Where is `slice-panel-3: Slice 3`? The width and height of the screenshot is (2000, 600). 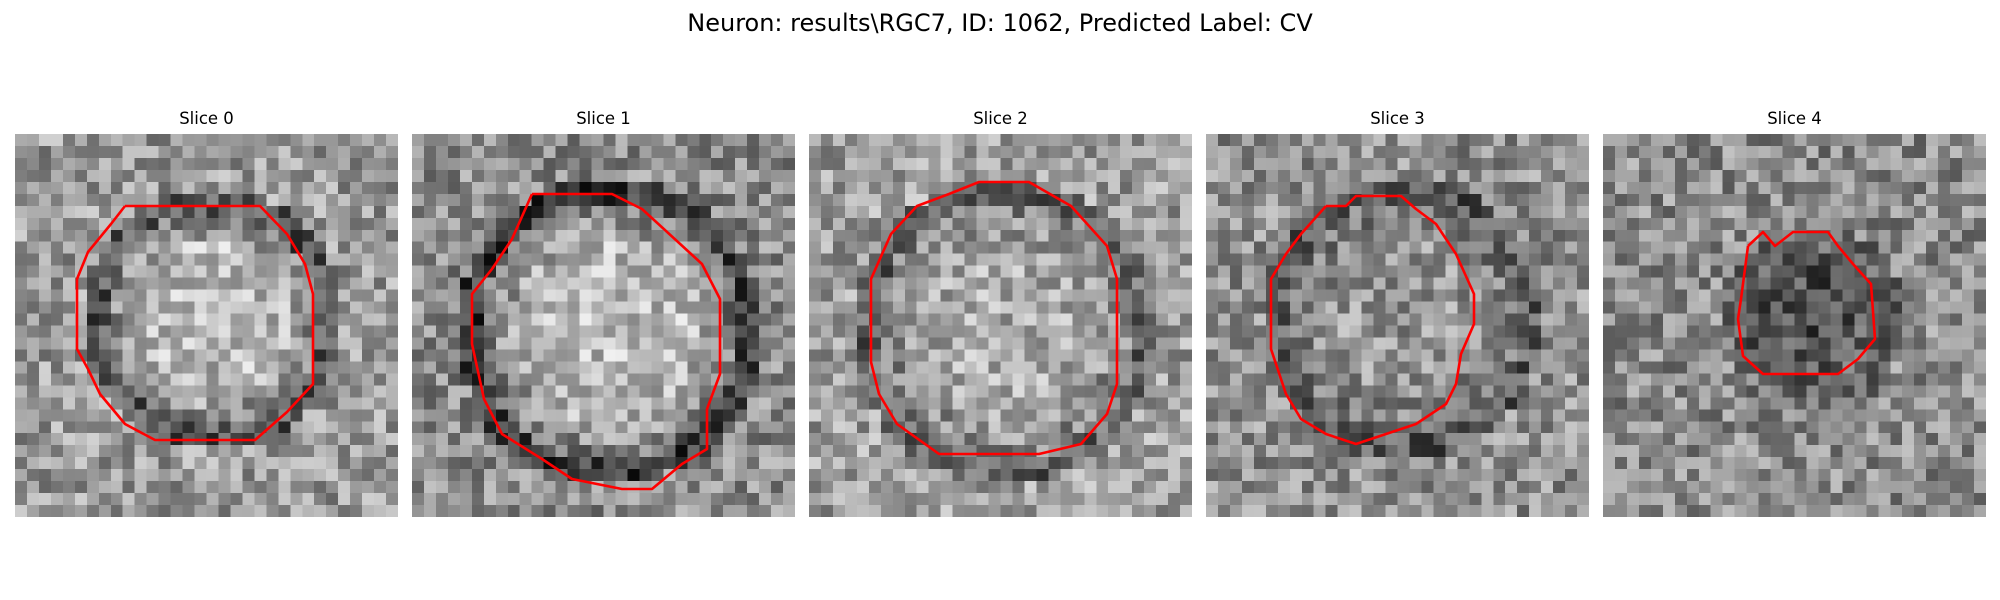 slice-panel-3: Slice 3 is located at coordinates (1397, 313).